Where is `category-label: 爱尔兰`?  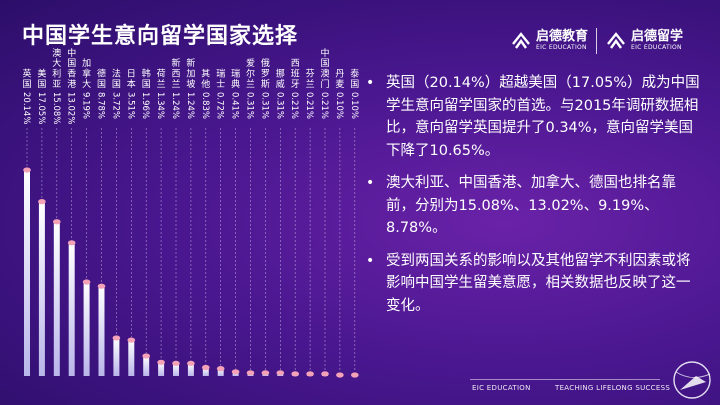
category-label: 爱尔兰 is located at coordinates (250, 74).